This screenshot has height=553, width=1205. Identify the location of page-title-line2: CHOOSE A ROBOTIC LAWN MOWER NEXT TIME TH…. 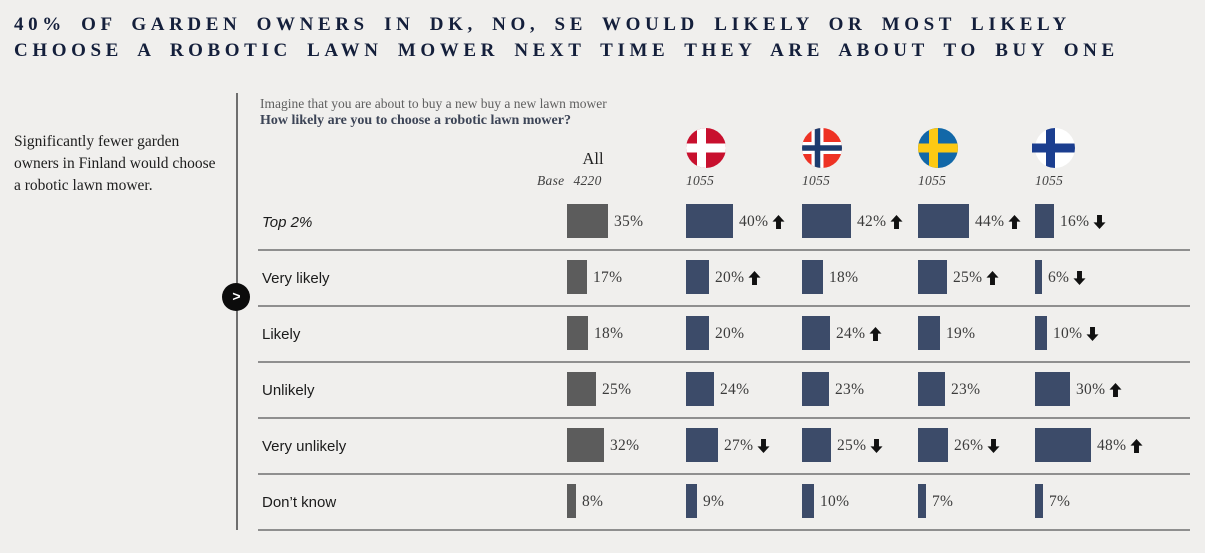
(566, 50).